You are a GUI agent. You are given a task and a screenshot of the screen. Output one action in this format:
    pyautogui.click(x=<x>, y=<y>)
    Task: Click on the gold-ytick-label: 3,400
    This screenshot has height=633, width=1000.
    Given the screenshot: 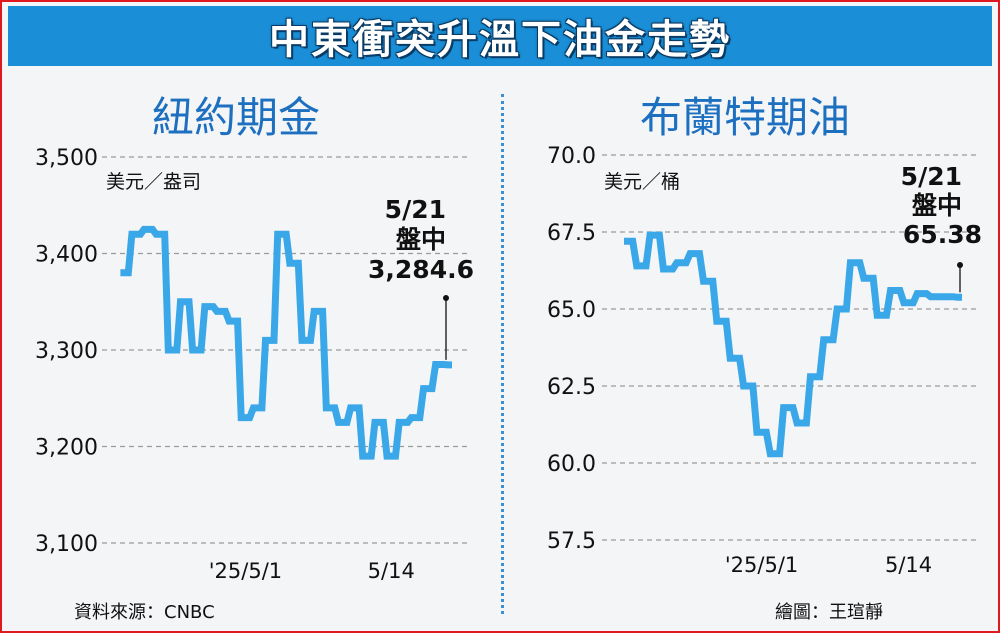 What is the action you would take?
    pyautogui.click(x=66, y=255)
    